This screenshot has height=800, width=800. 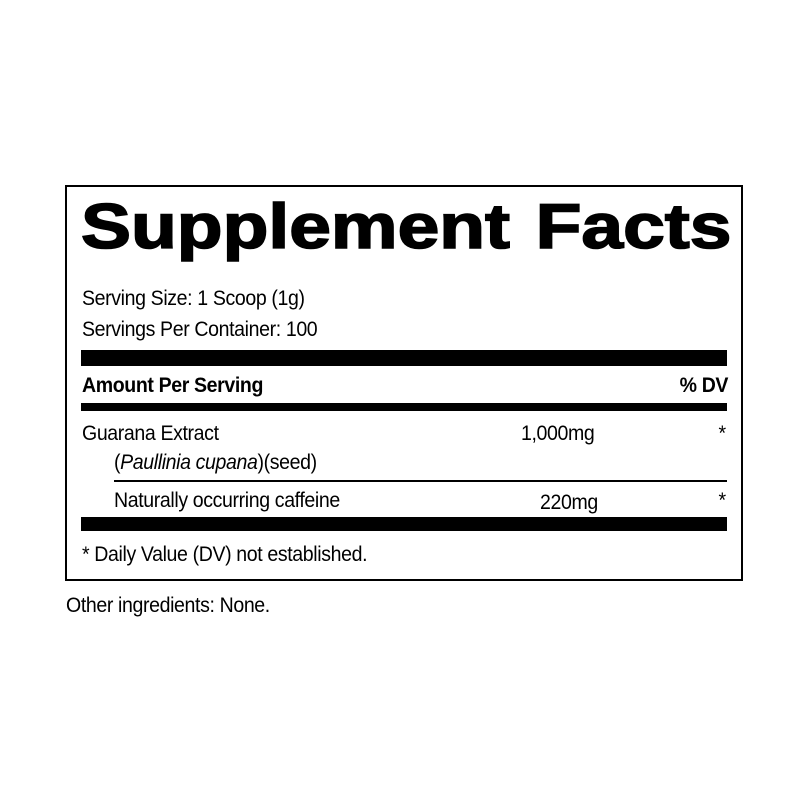 What do you see at coordinates (117, 462) in the screenshot?
I see `paren: (` at bounding box center [117, 462].